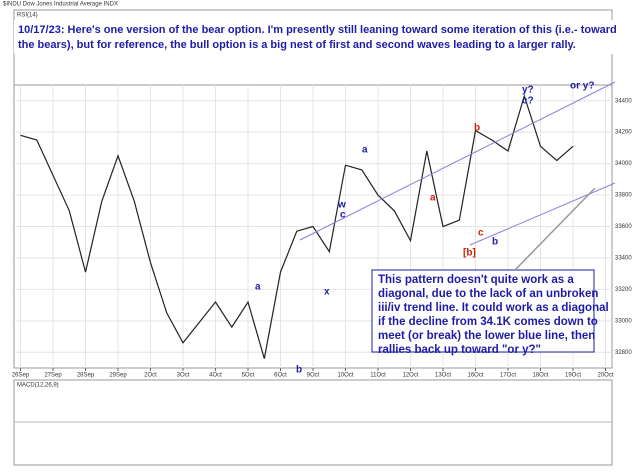 The width and height of the screenshot is (640, 473). I want to click on chart-title: $INDU Dow Jones Industrial Average INDX, so click(60, 5).